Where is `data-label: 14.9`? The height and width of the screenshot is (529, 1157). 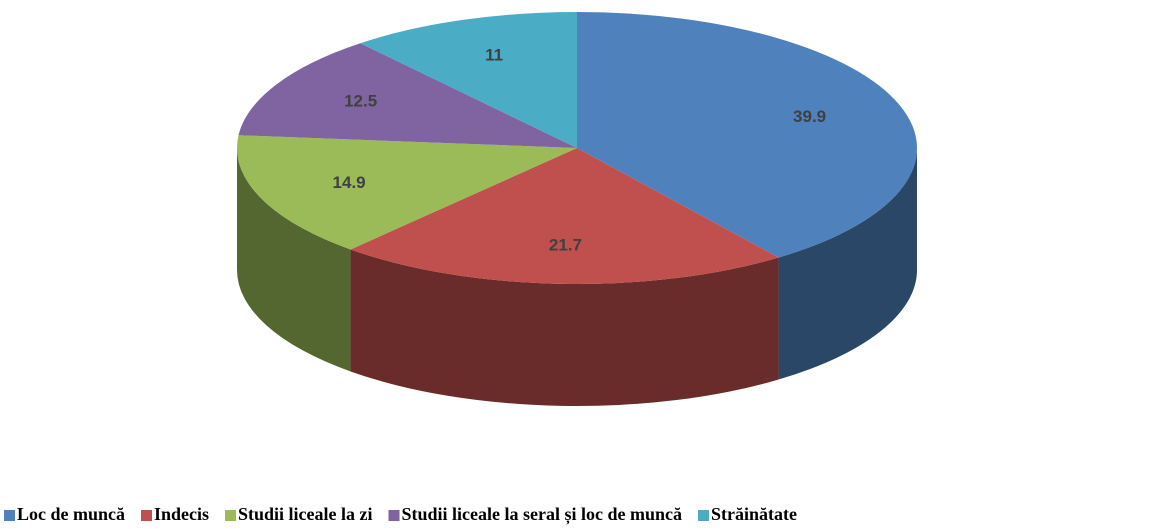 data-label: 14.9 is located at coordinates (349, 182).